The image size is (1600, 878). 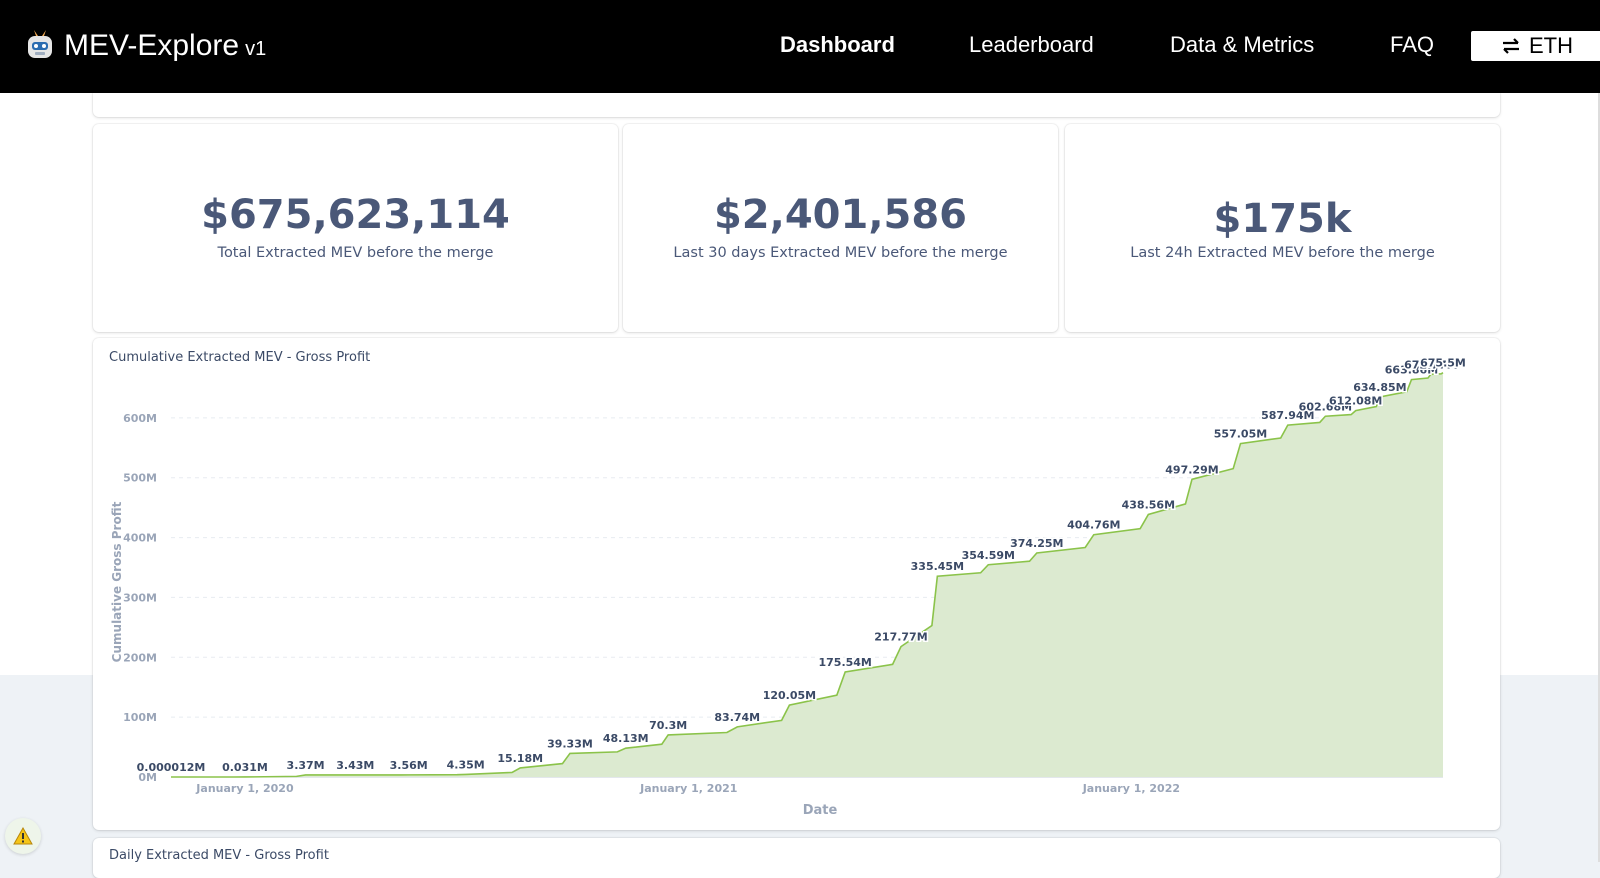 I want to click on stat-last24-label: Last 24h Extracted MEV before the merge, so click(x=1282, y=253).